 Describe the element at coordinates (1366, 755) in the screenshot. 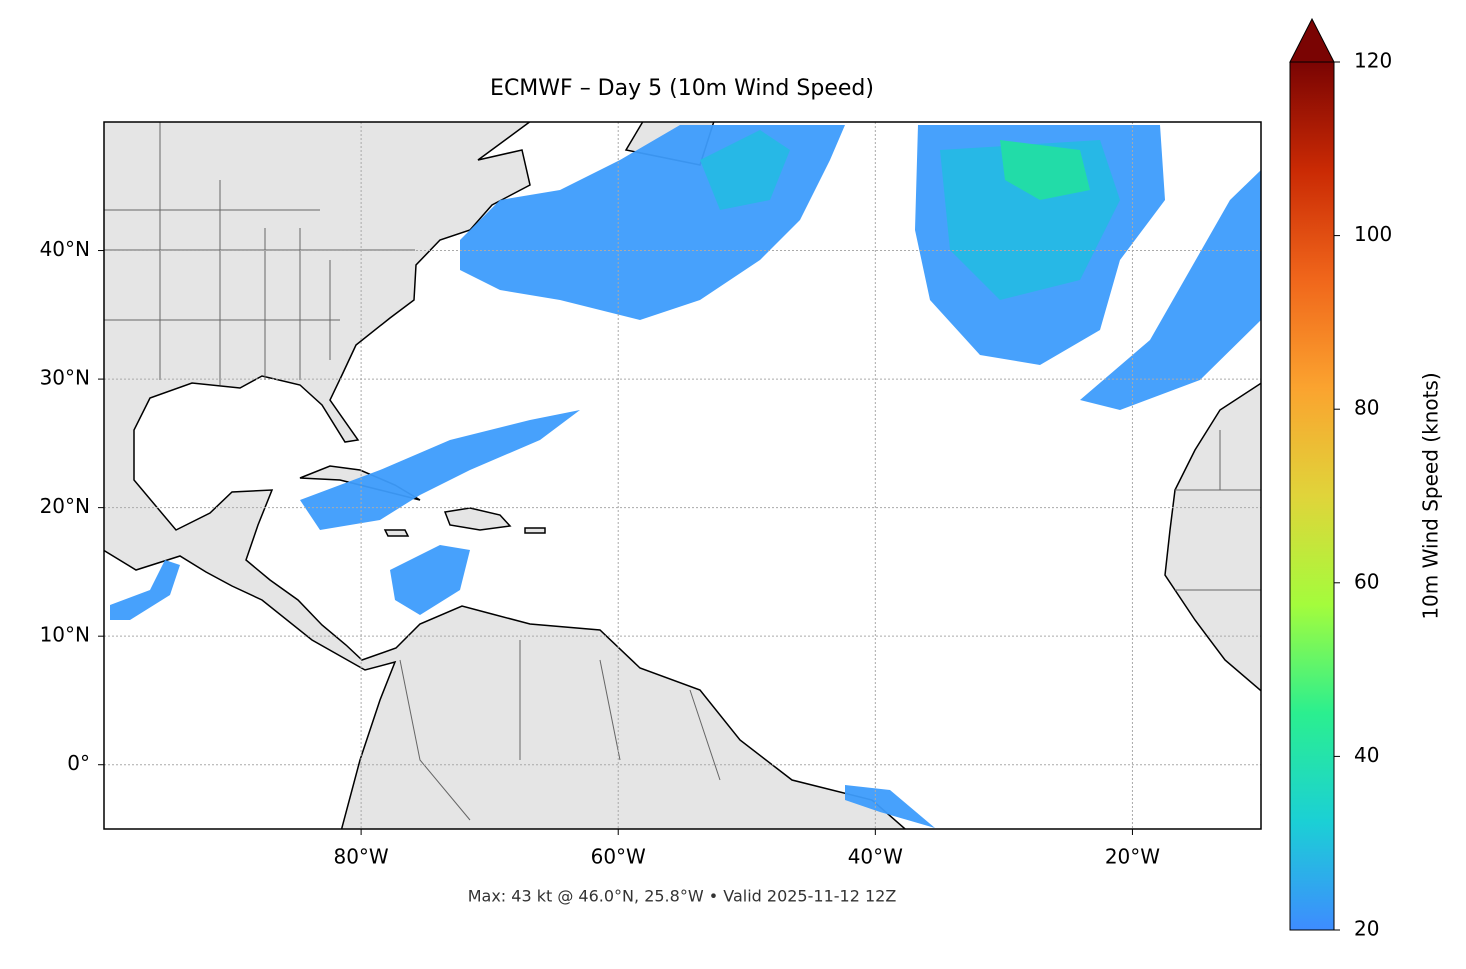

I see `colorbar-tick-label: 40` at that location.